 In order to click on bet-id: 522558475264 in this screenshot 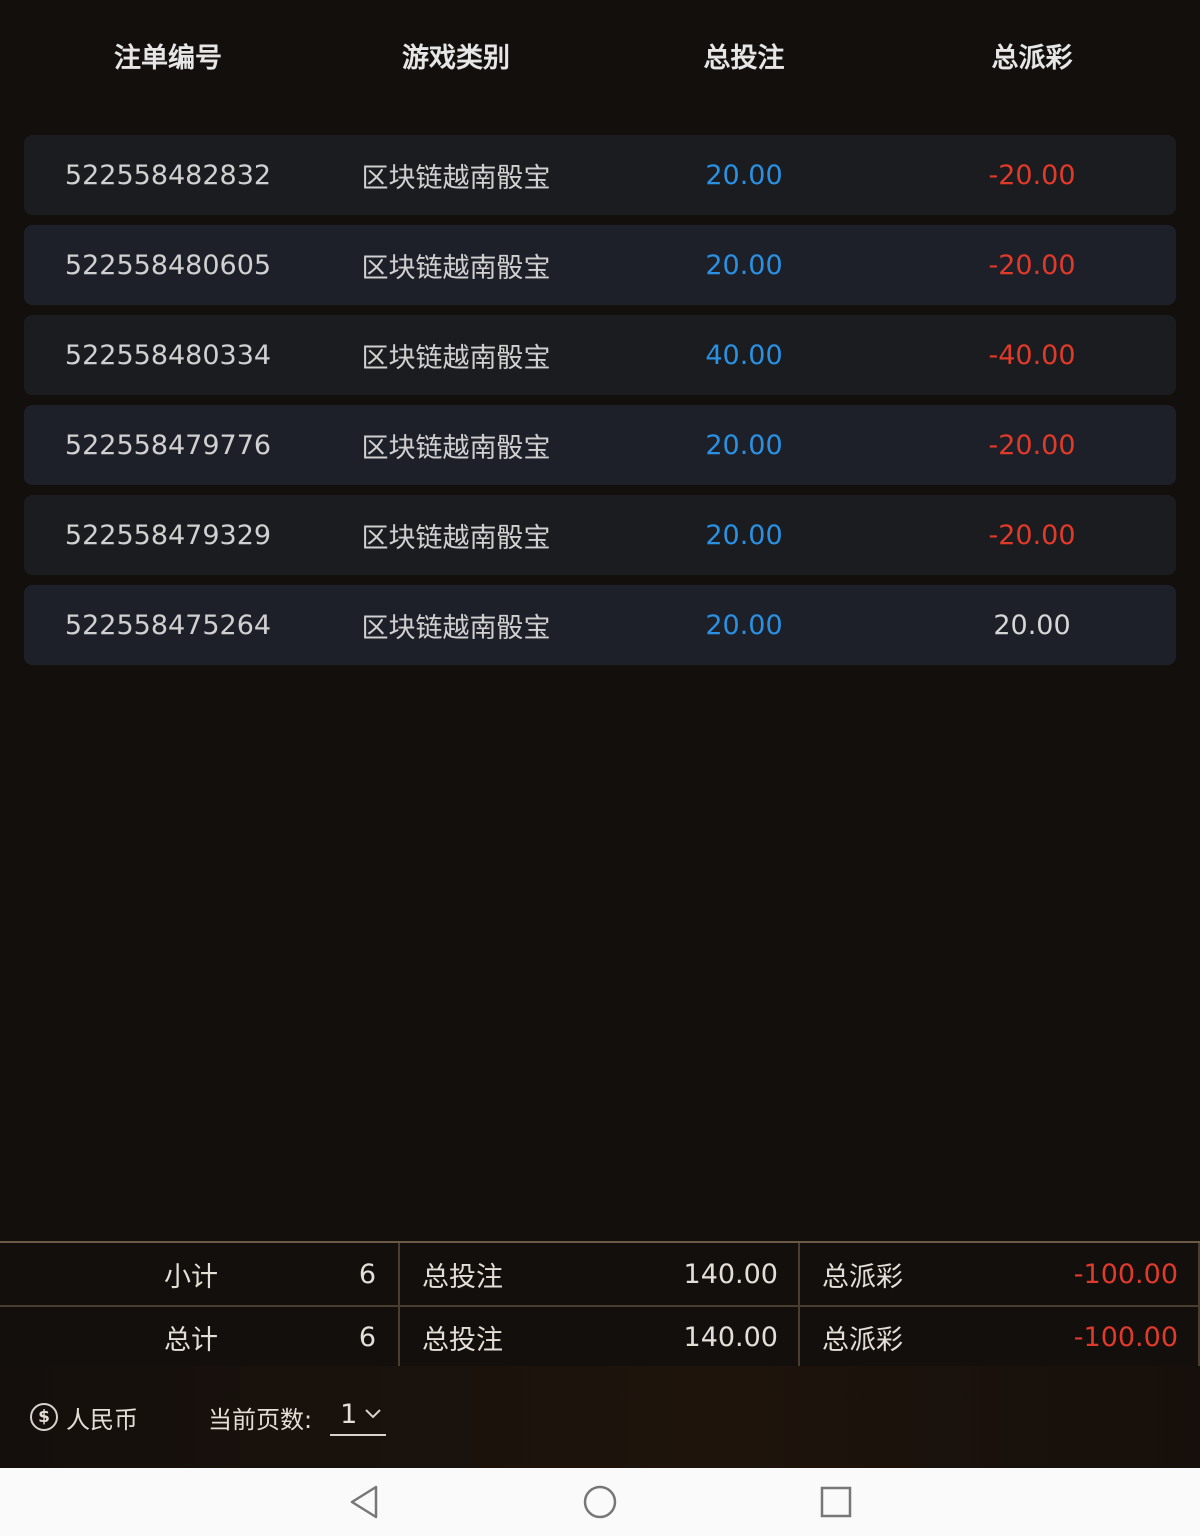, I will do `click(168, 625)`.